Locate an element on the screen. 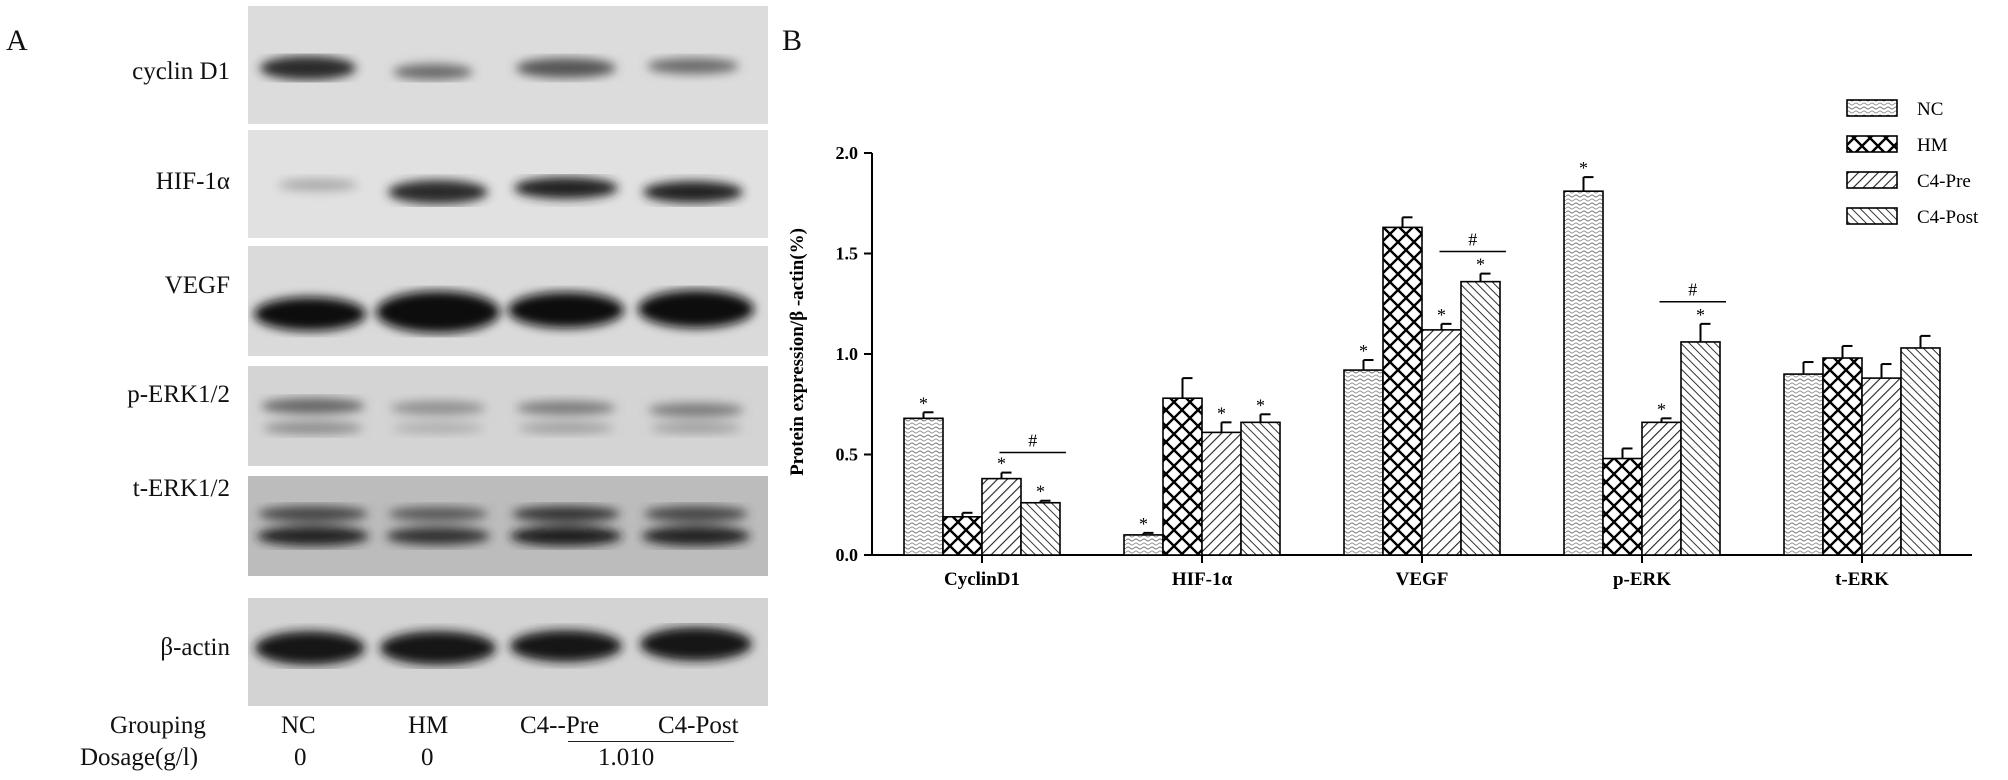  y-tick-label: 2.0 is located at coordinates (847, 153).